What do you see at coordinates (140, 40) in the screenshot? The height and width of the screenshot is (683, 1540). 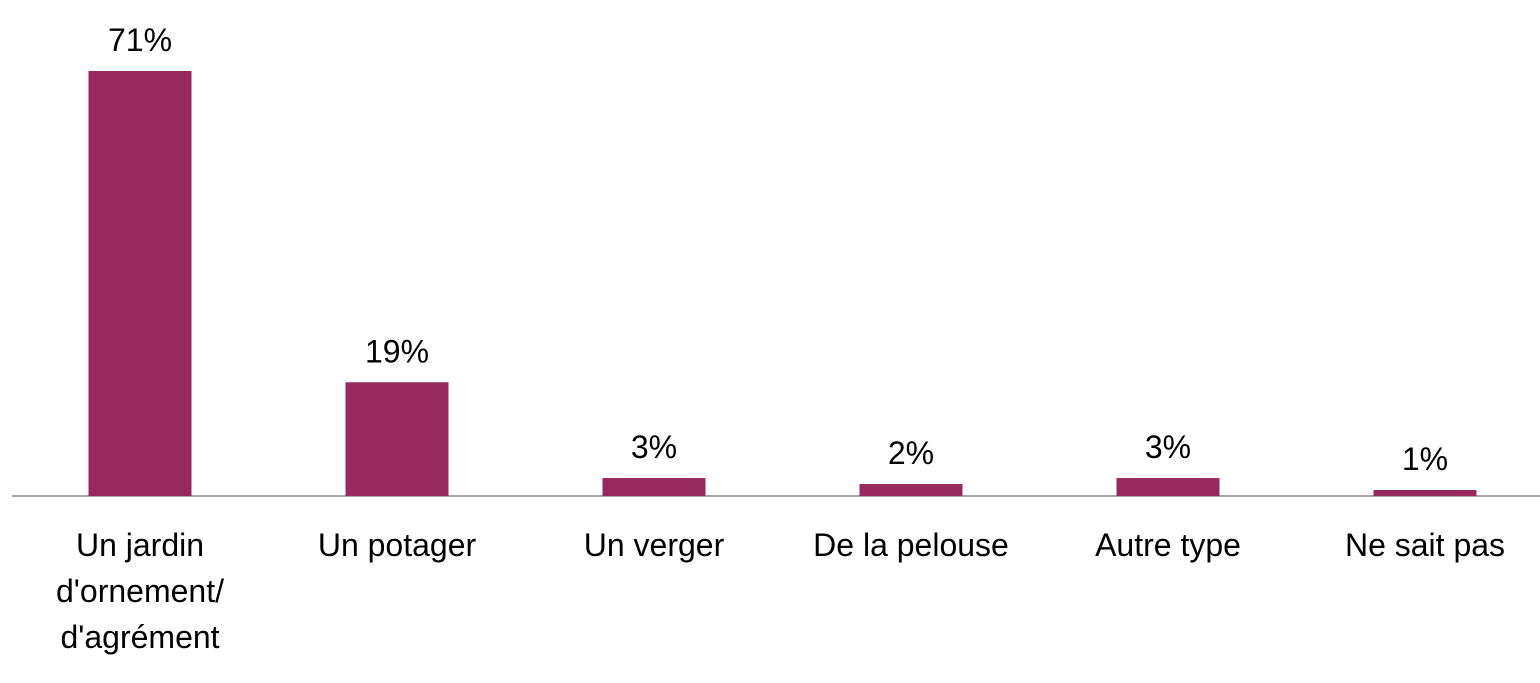 I see `data-label: 71%` at bounding box center [140, 40].